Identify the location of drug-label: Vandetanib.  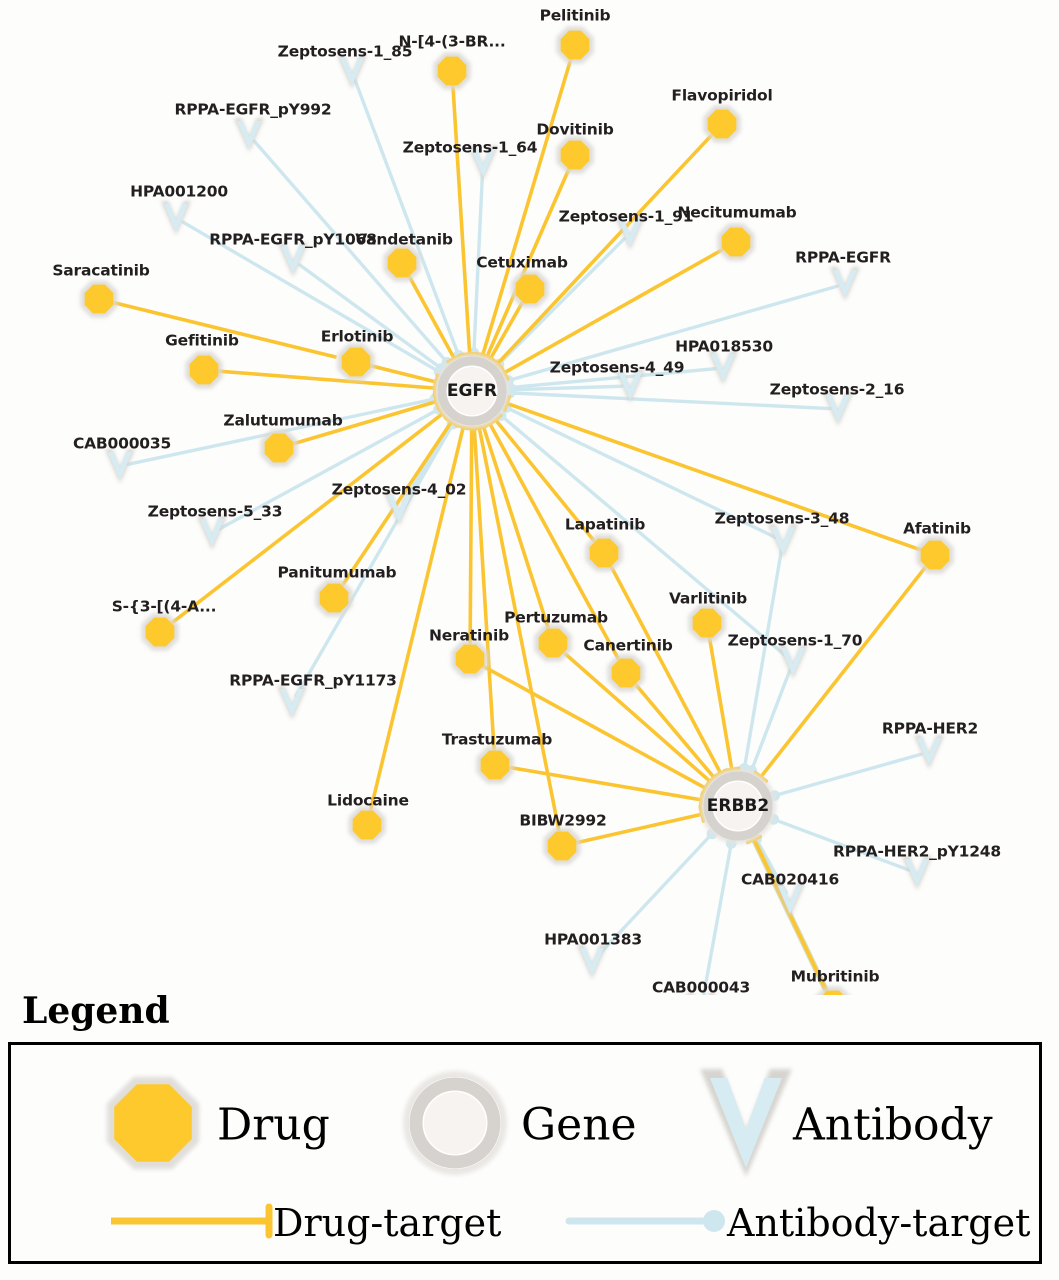
(404, 239).